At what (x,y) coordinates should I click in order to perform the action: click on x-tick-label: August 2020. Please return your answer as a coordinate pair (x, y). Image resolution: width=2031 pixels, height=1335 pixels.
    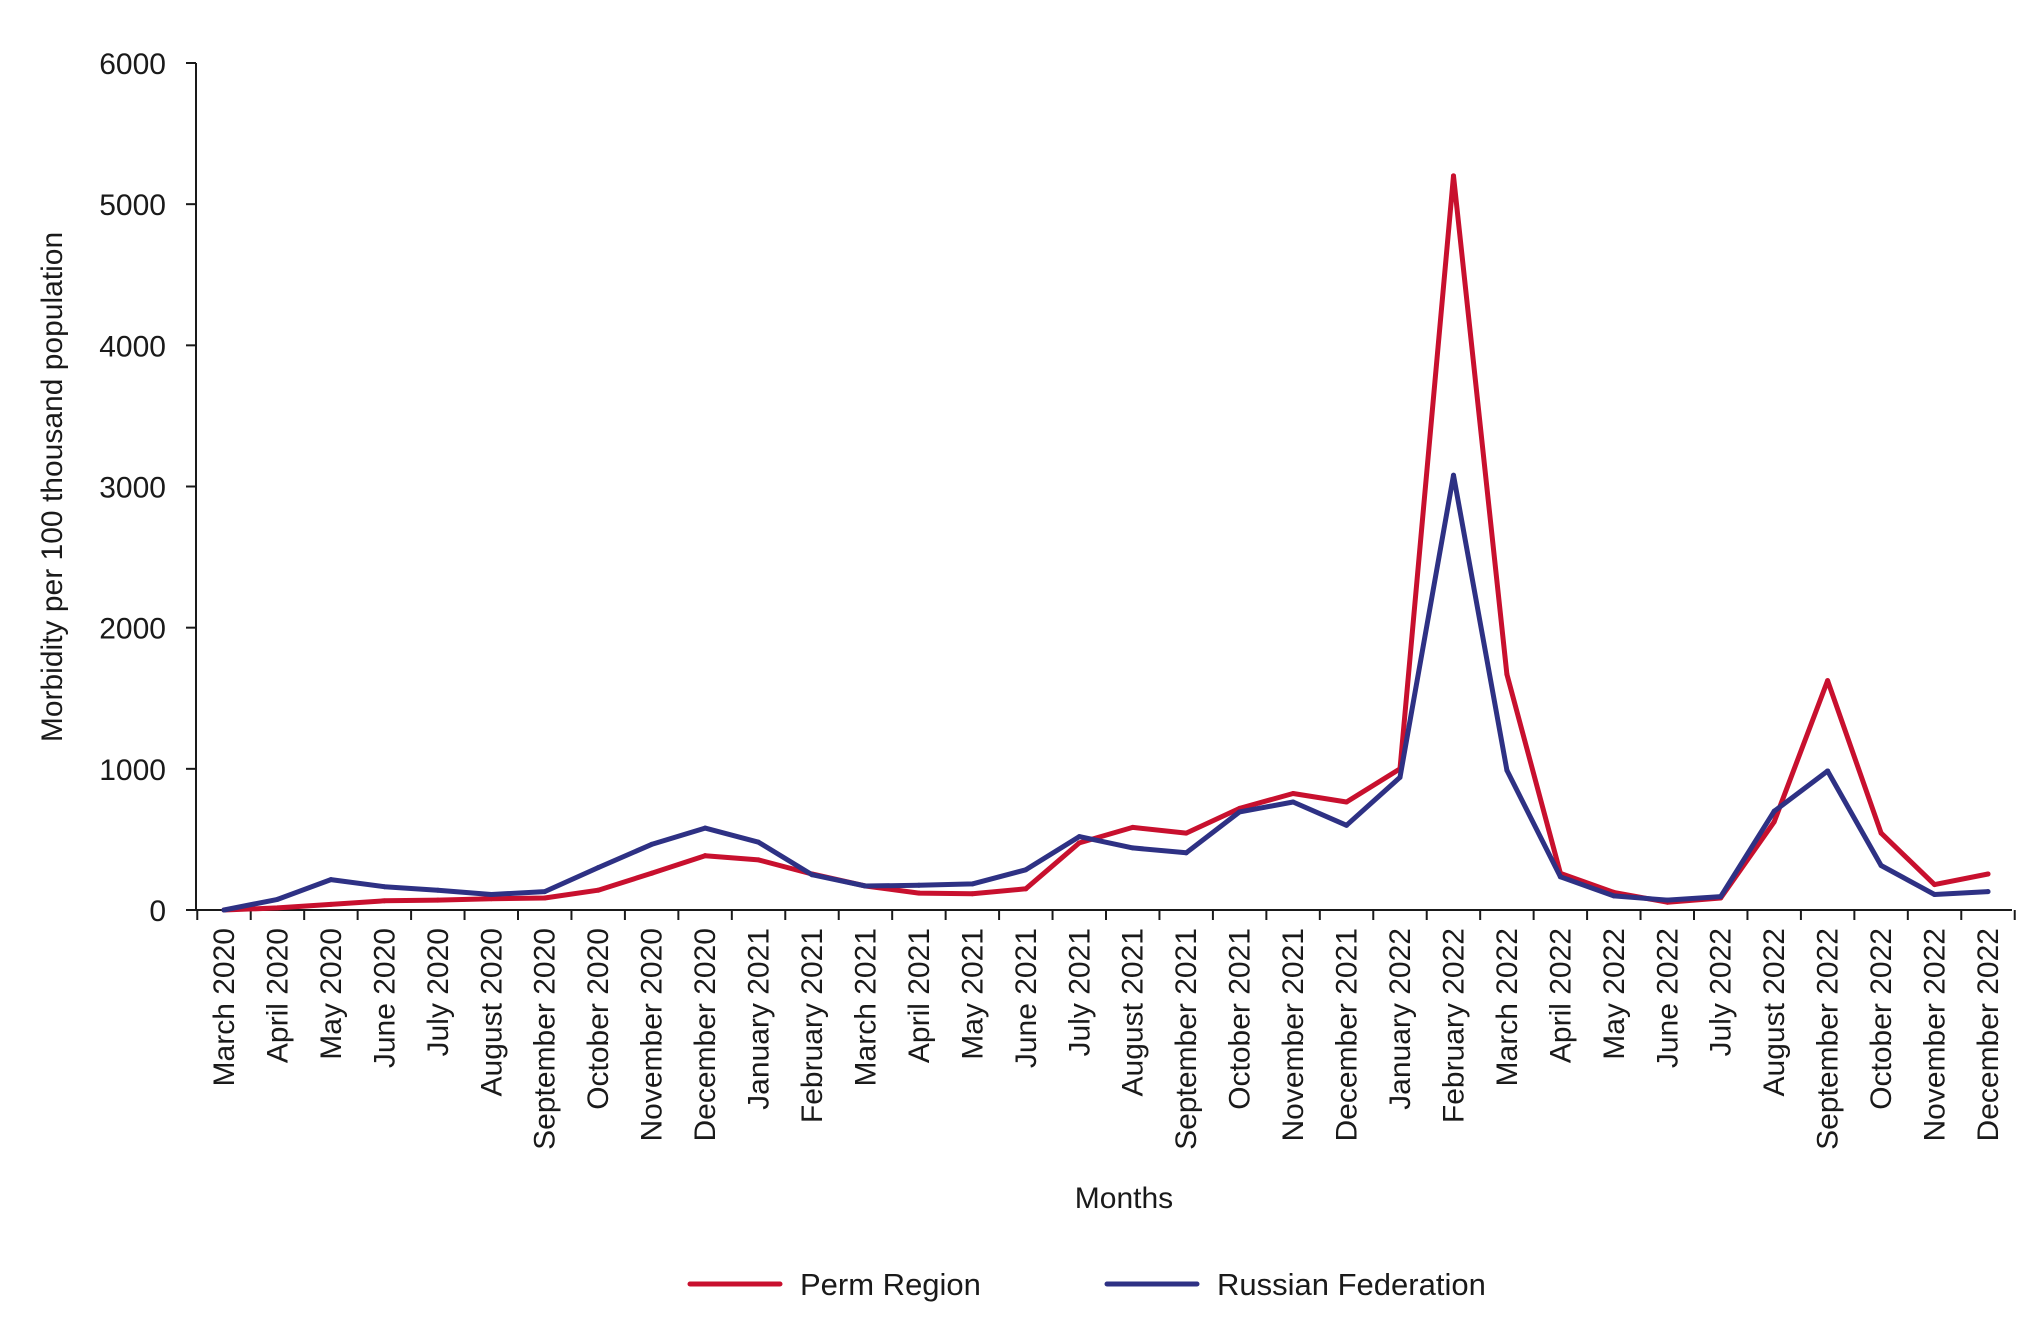
    Looking at the image, I should click on (491, 1012).